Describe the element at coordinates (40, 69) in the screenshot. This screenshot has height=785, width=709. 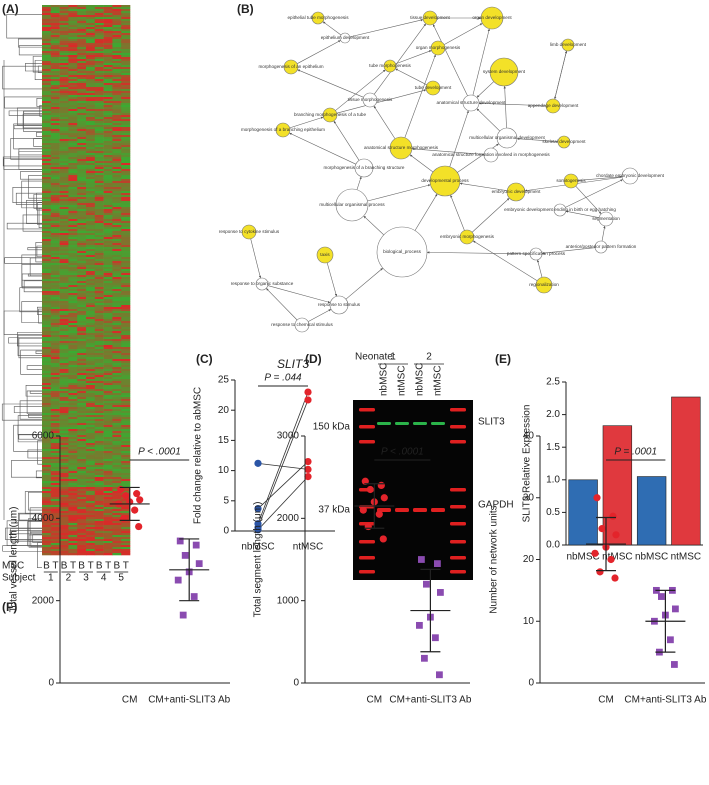
I see `dendrogram-branch` at that location.